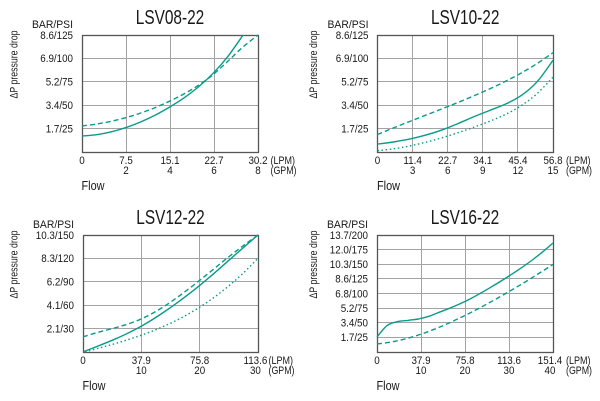  What do you see at coordinates (482, 161) in the screenshot?
I see `svg-text: 34.1` at bounding box center [482, 161].